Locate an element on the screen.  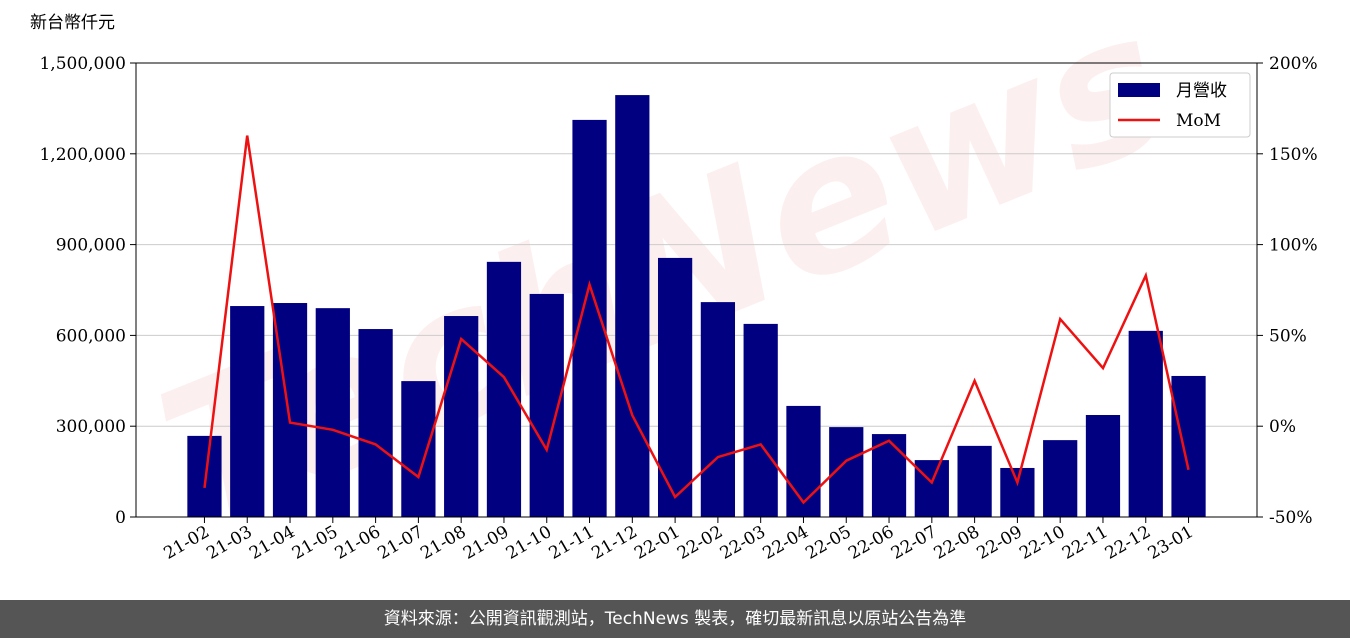
x-tick-label: 21-08 is located at coordinates (443, 543).